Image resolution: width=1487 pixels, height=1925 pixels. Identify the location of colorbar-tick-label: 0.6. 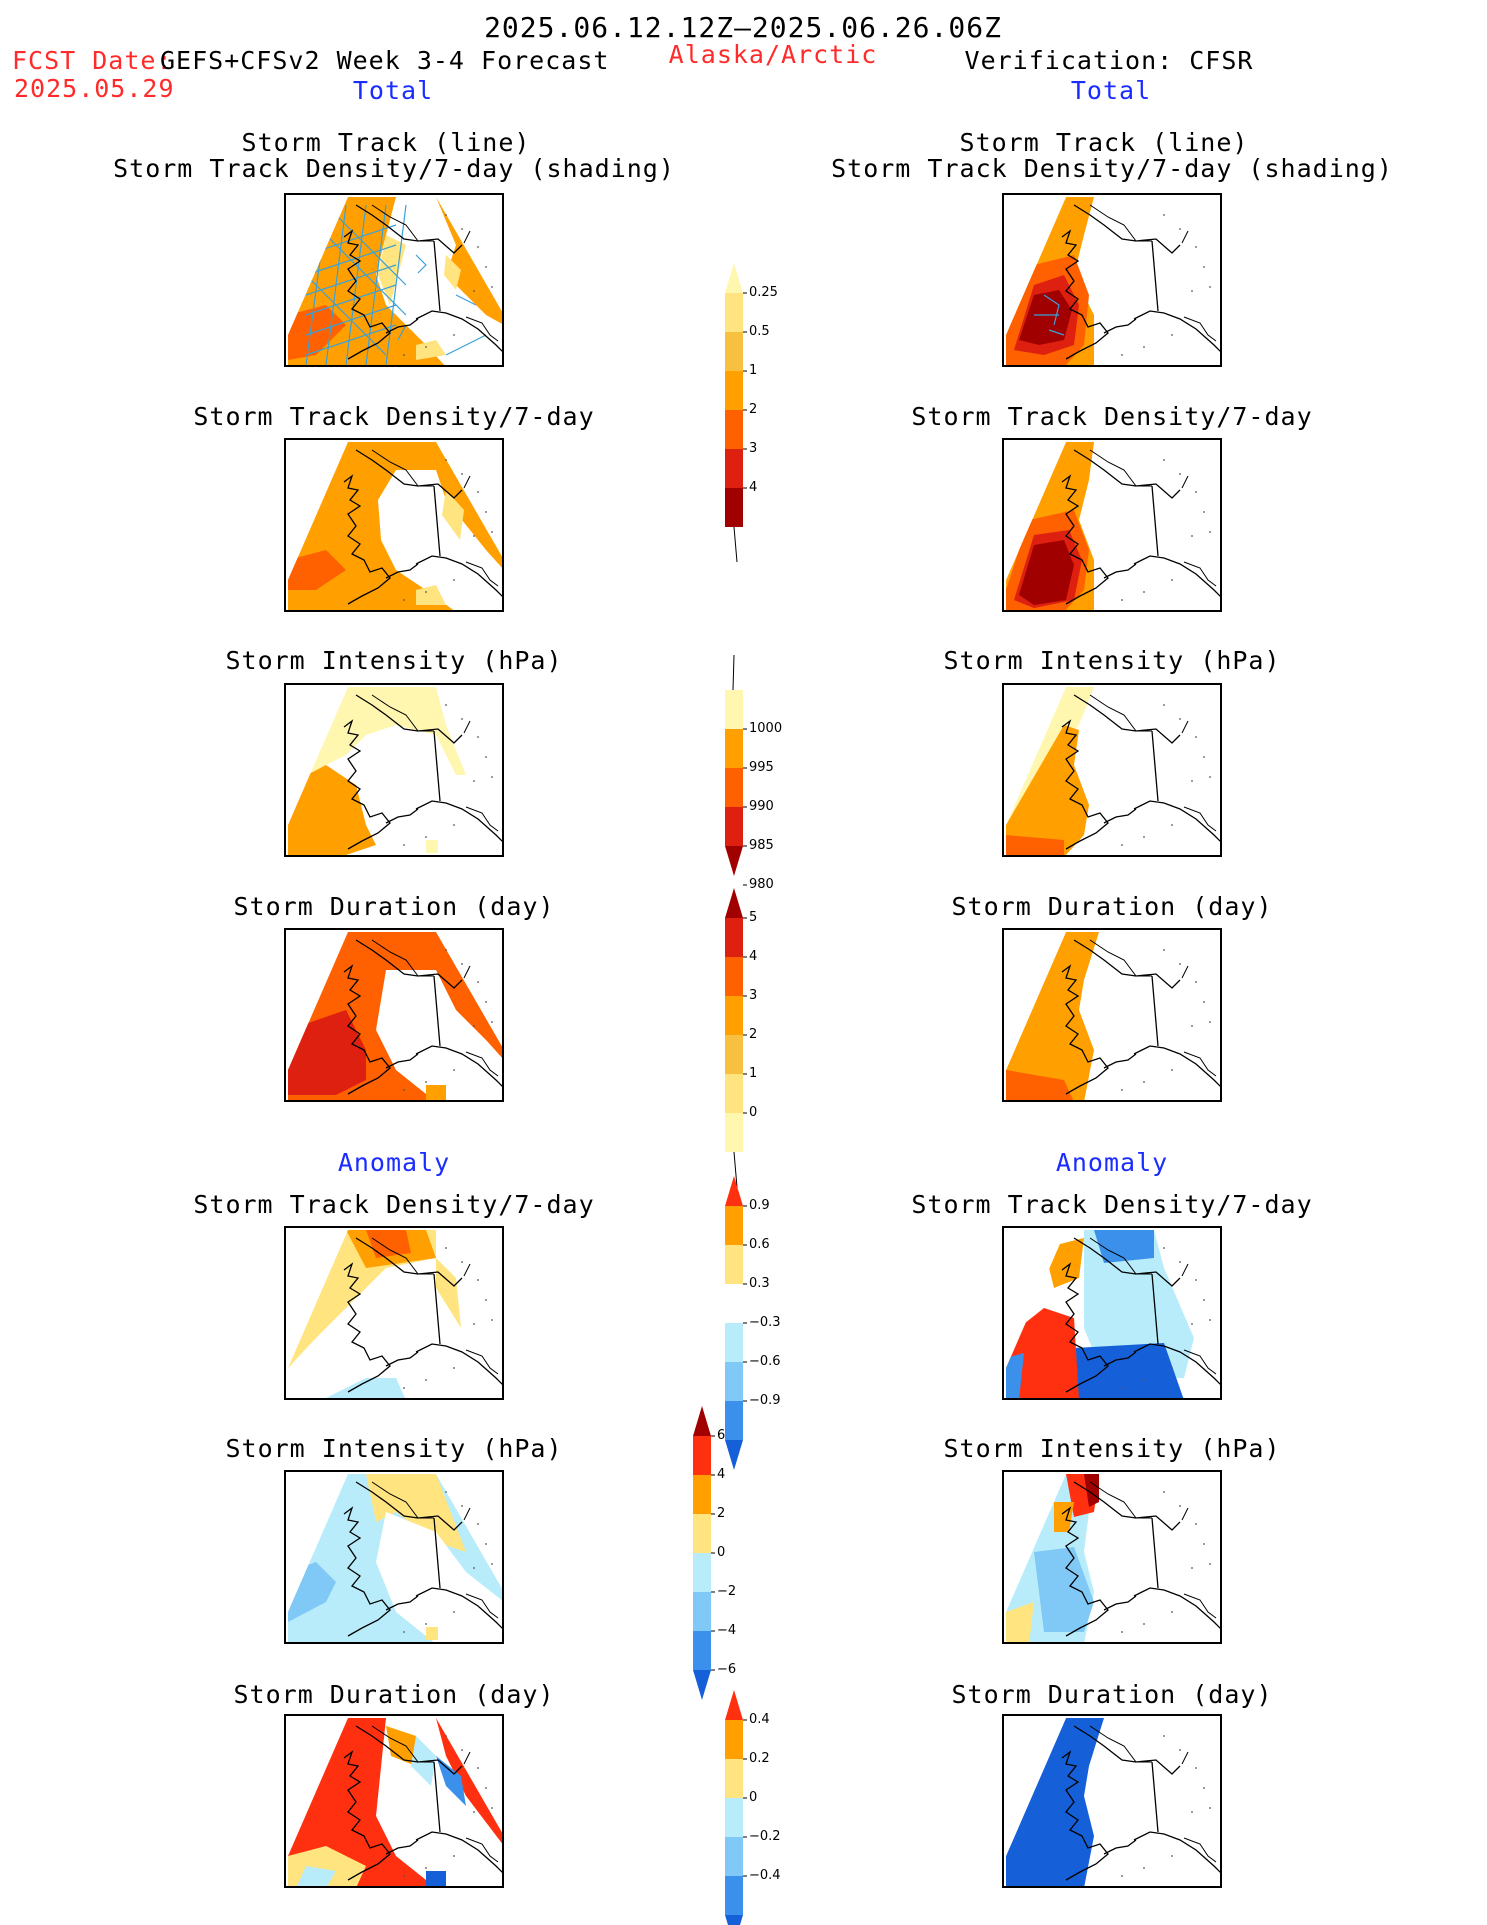
(759, 1244).